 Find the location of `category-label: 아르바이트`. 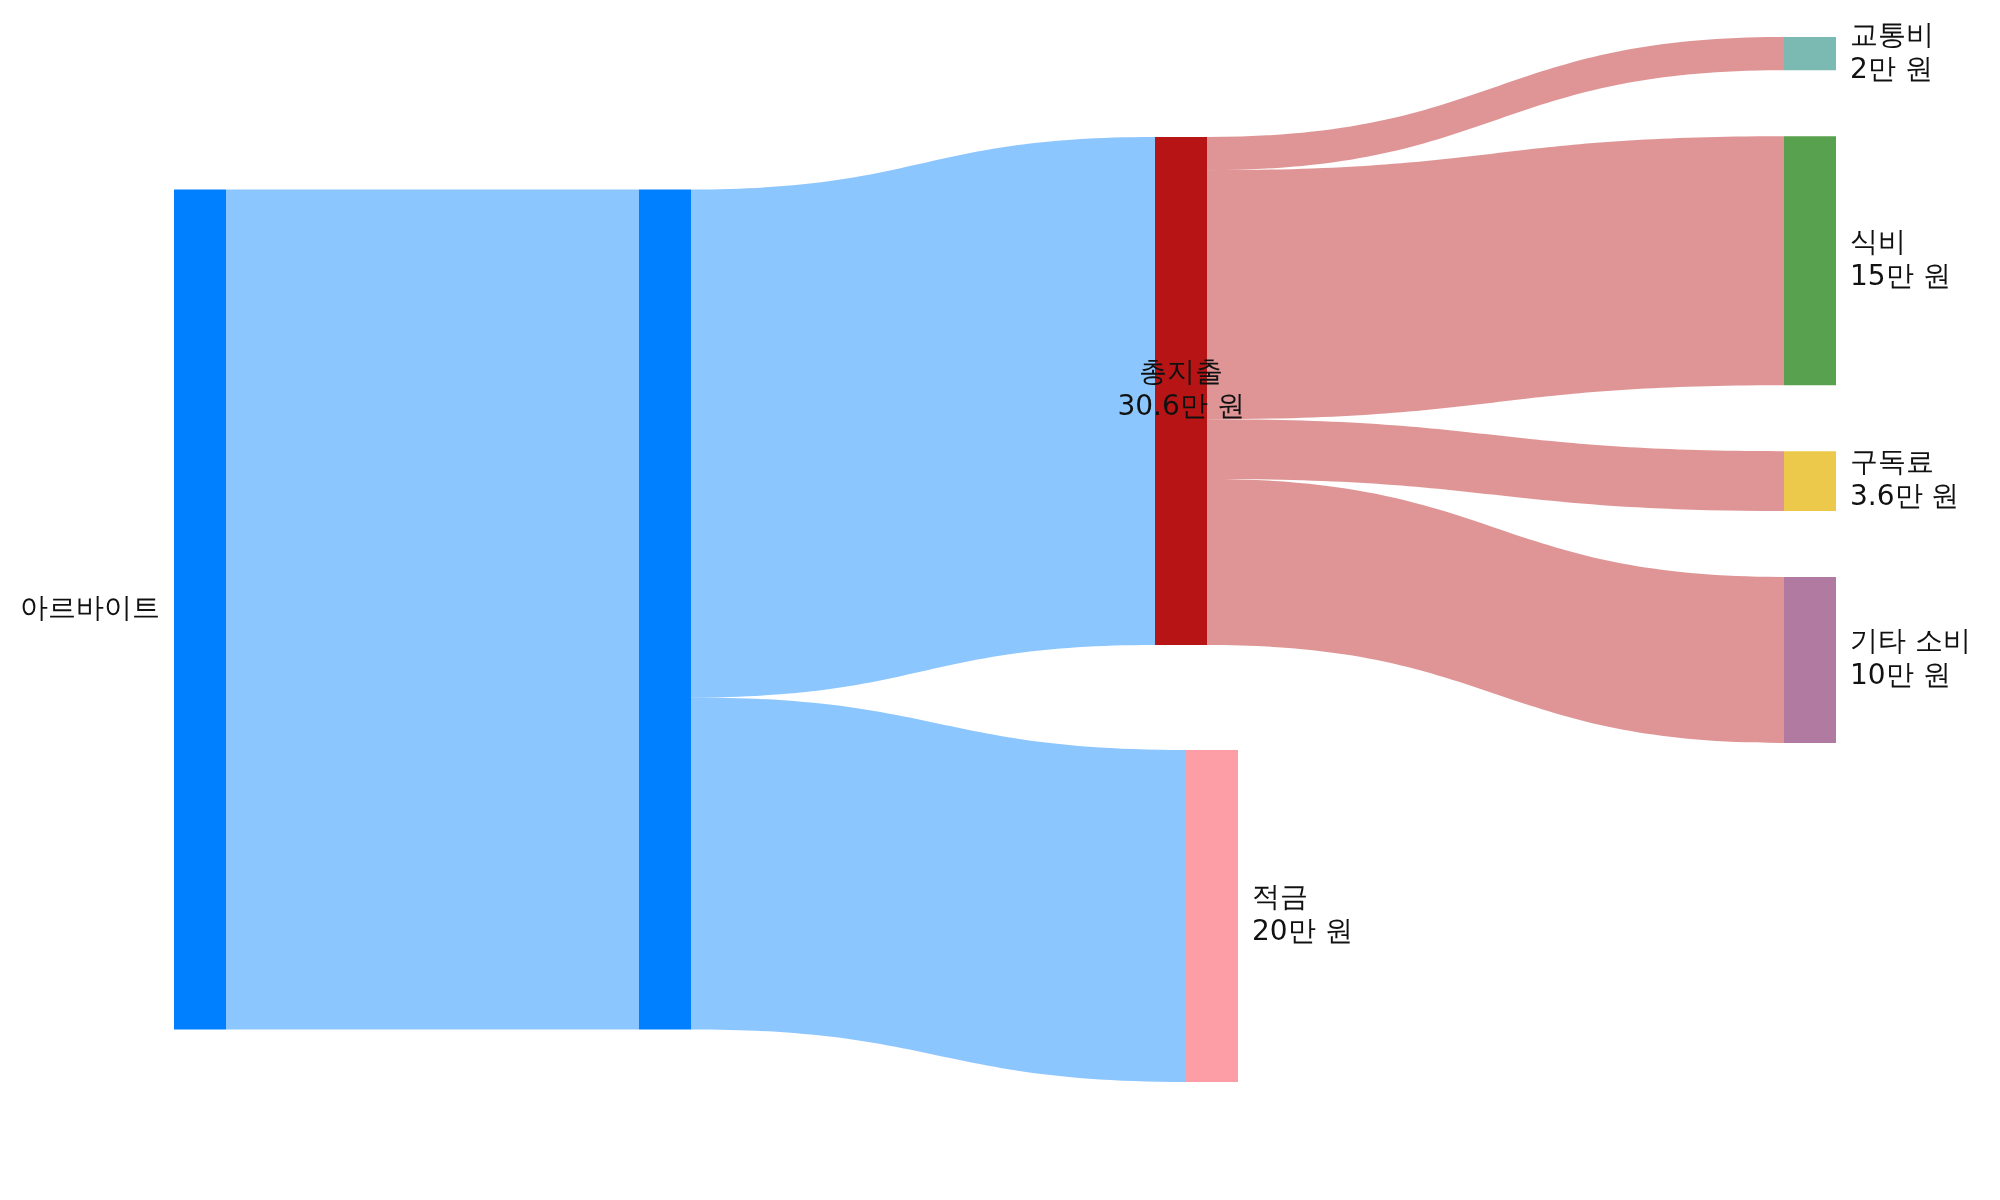

category-label: 아르바이트 is located at coordinates (90, 607).